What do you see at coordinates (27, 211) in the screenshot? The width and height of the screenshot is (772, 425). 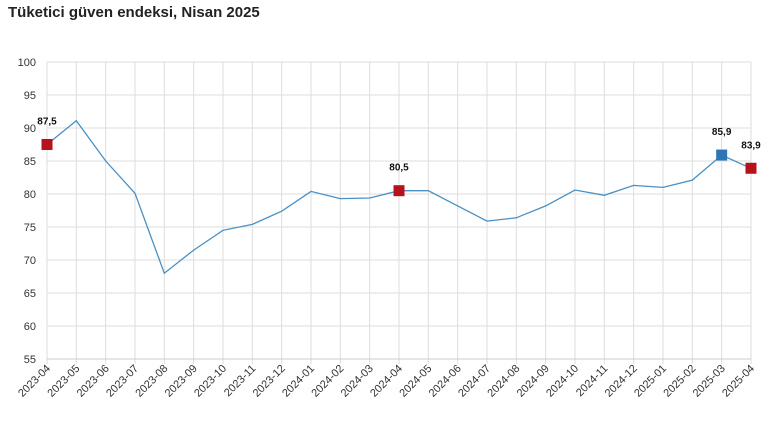 I see `y-axis-ticks: 55 60 65 70 75 80 85 90 95 100` at bounding box center [27, 211].